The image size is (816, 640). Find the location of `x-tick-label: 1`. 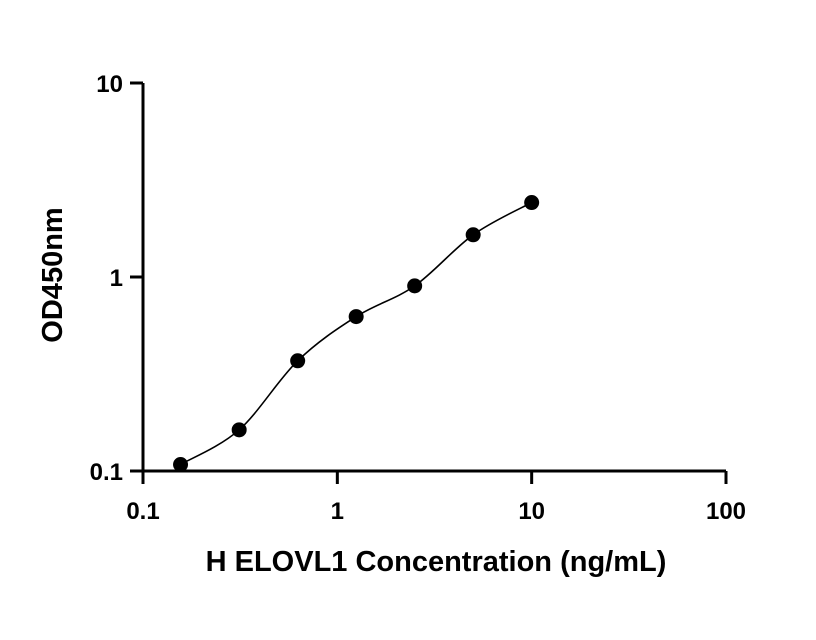

x-tick-label: 1 is located at coordinates (337, 511).